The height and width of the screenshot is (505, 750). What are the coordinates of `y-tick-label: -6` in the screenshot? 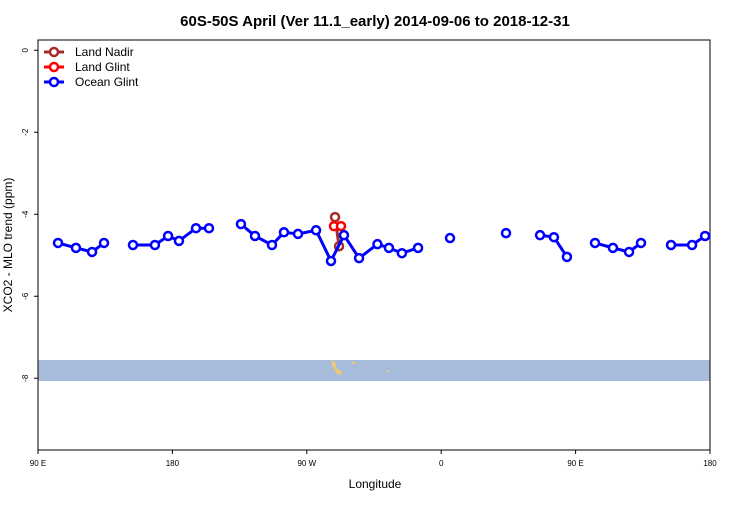 It's located at (25, 296).